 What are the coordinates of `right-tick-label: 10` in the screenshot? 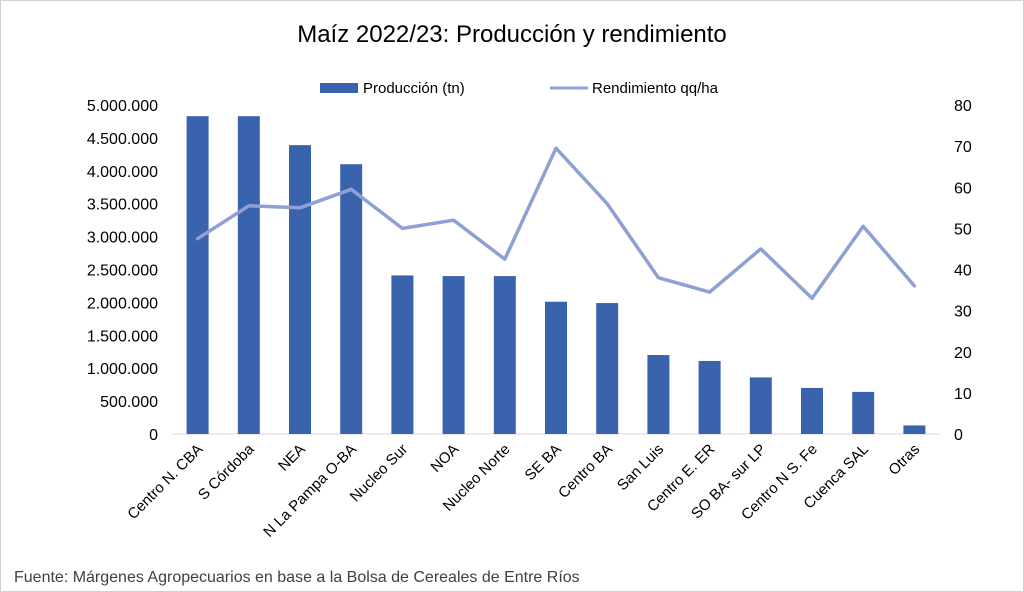 It's located at (963, 394).